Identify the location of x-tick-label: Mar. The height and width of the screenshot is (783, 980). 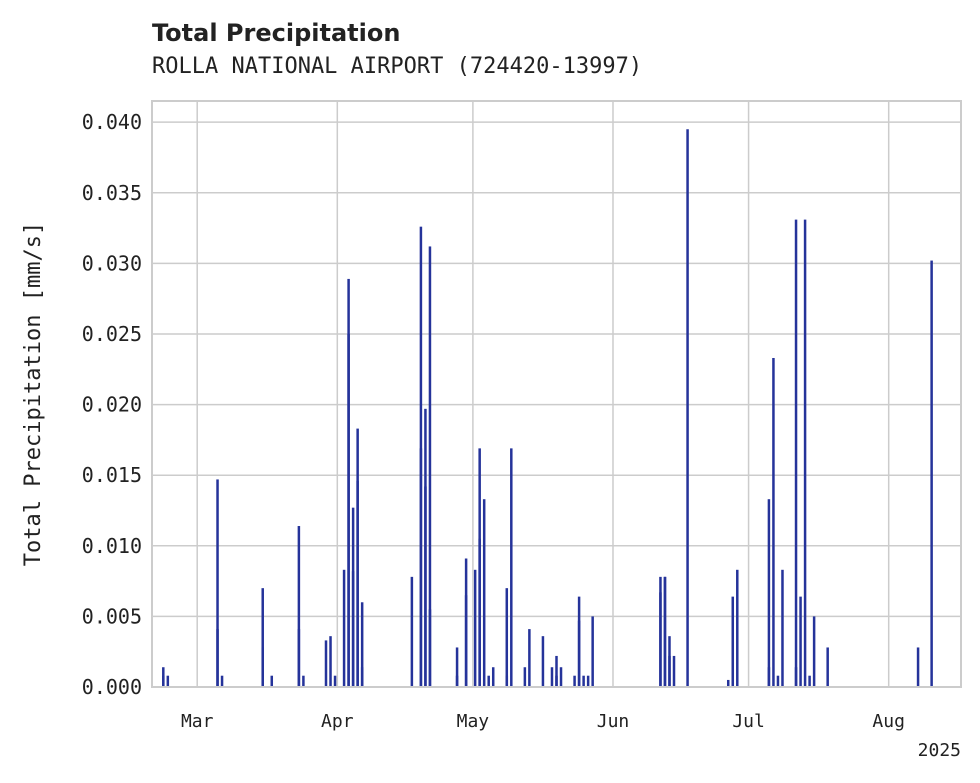
(197, 721).